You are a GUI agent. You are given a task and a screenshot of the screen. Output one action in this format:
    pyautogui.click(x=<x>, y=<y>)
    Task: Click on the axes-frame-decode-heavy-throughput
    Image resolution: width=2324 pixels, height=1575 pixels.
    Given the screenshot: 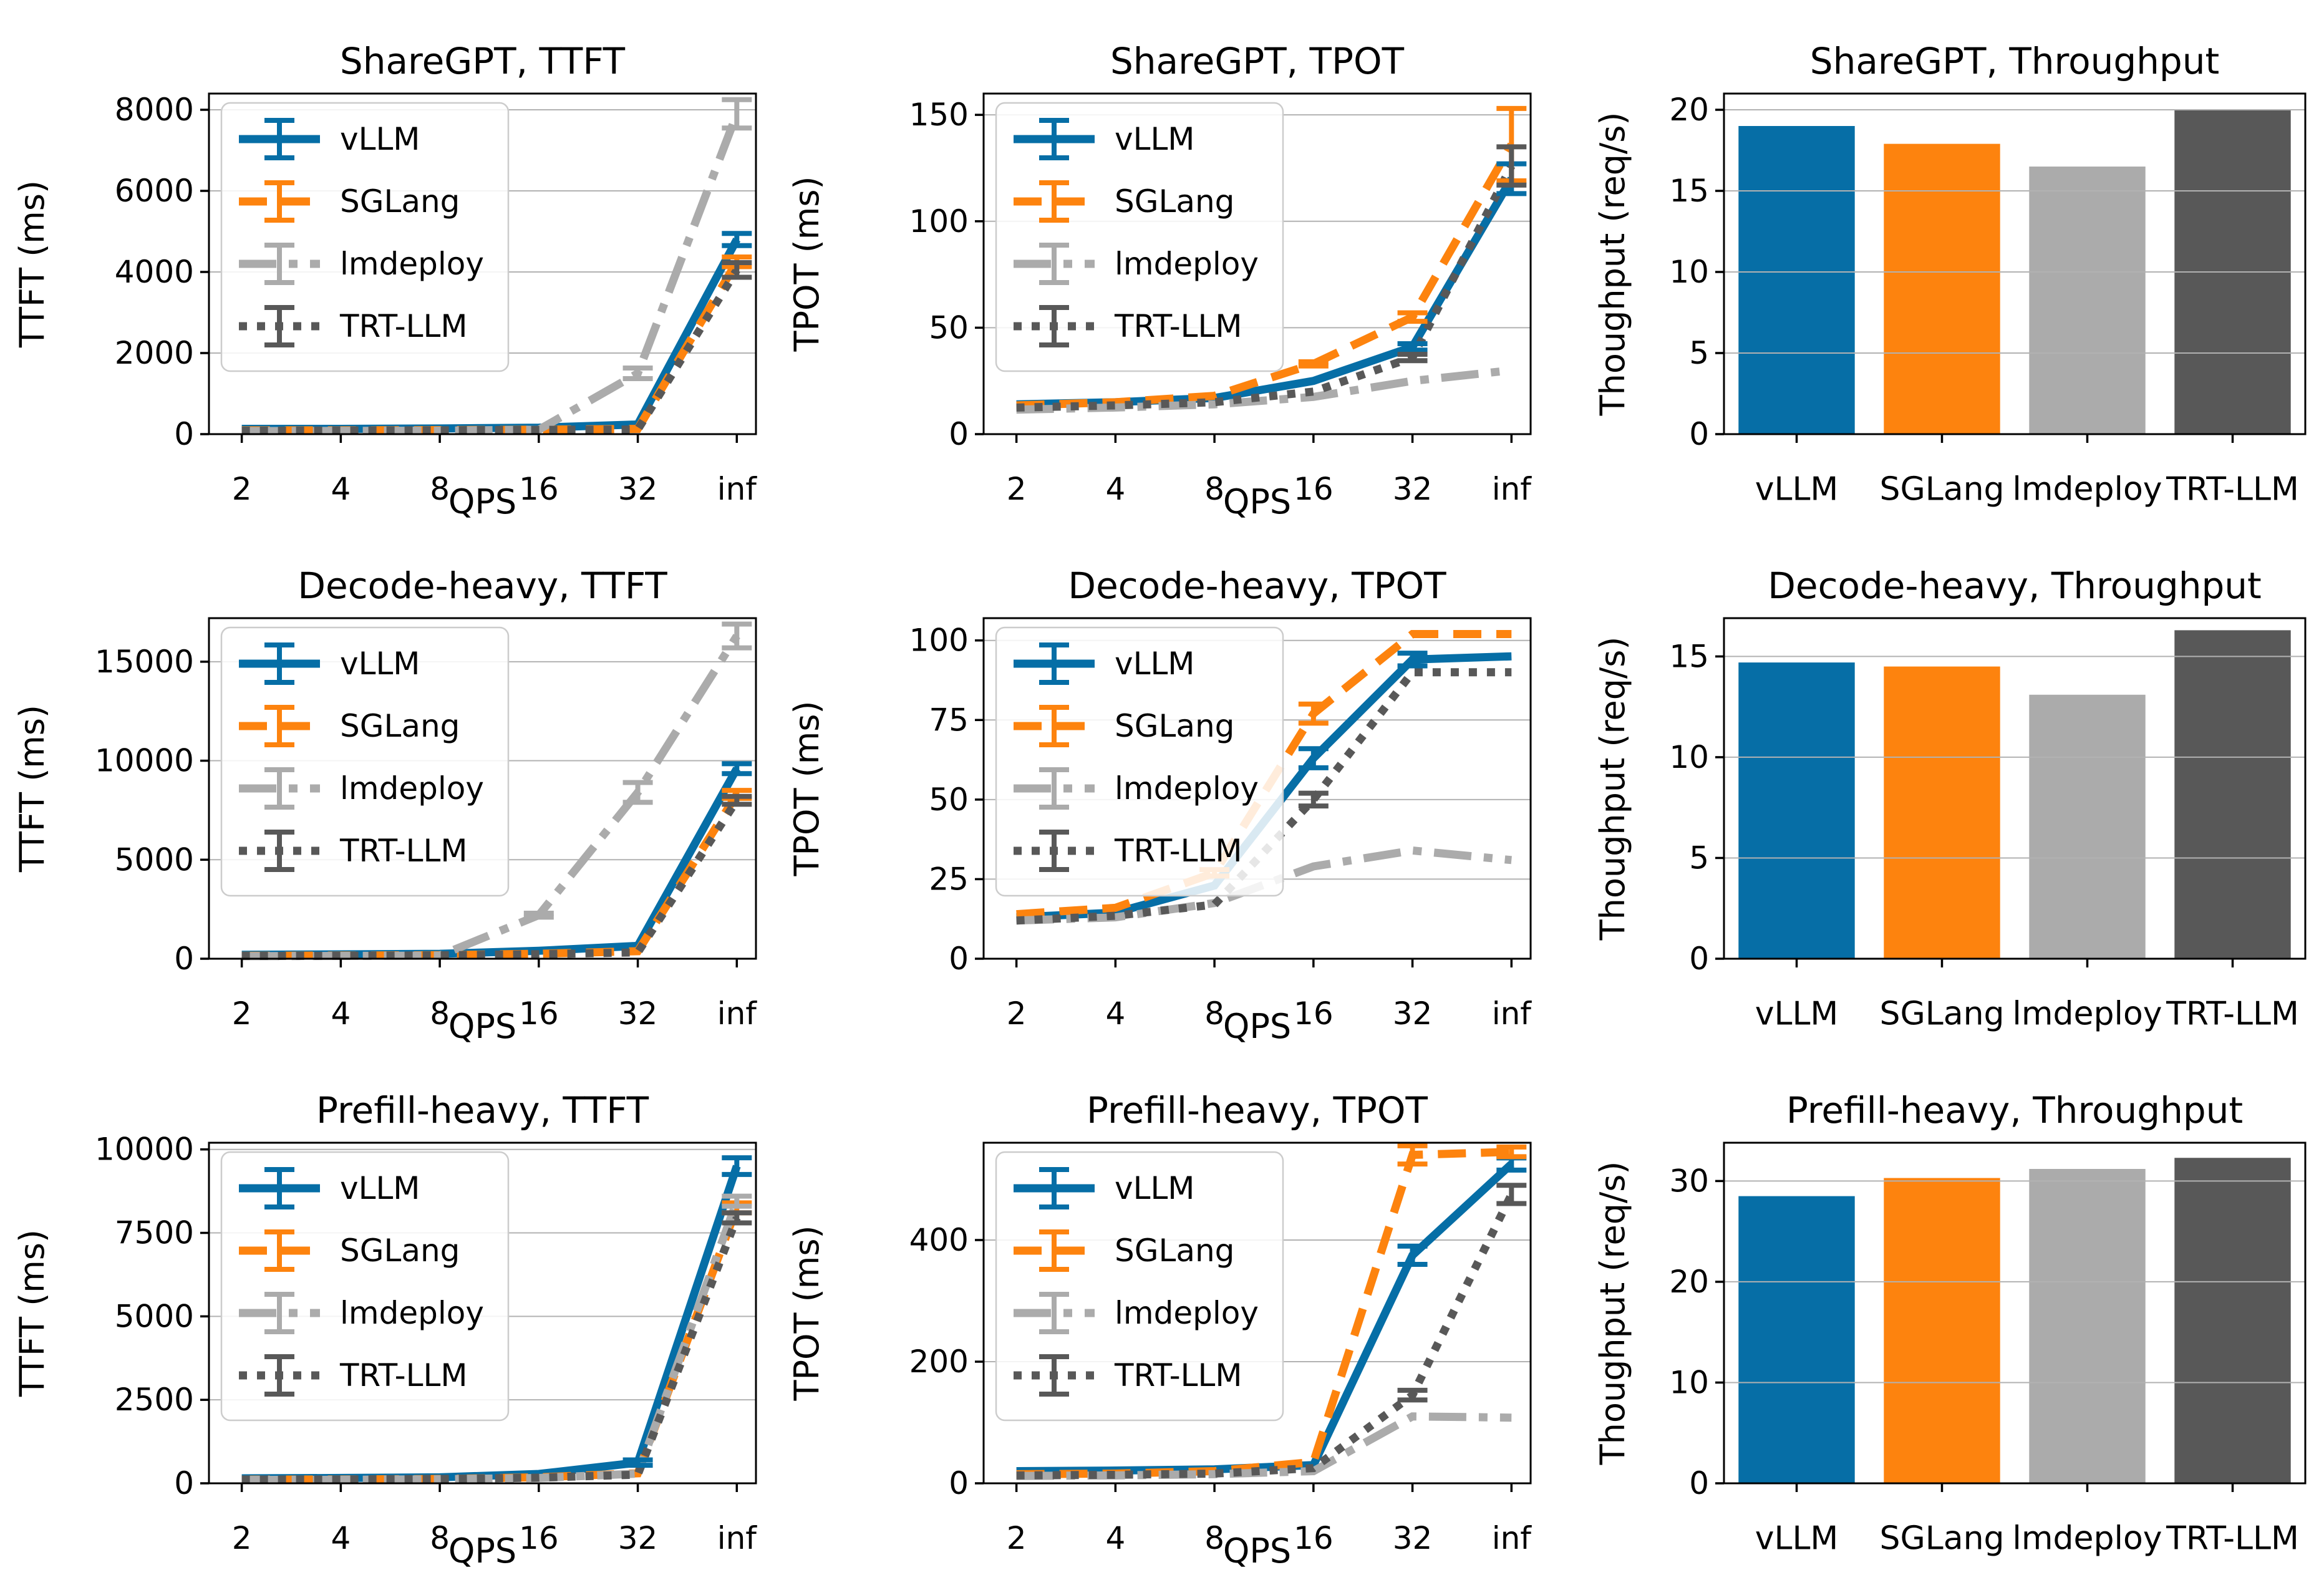 What is the action you would take?
    pyautogui.click(x=2015, y=788)
    